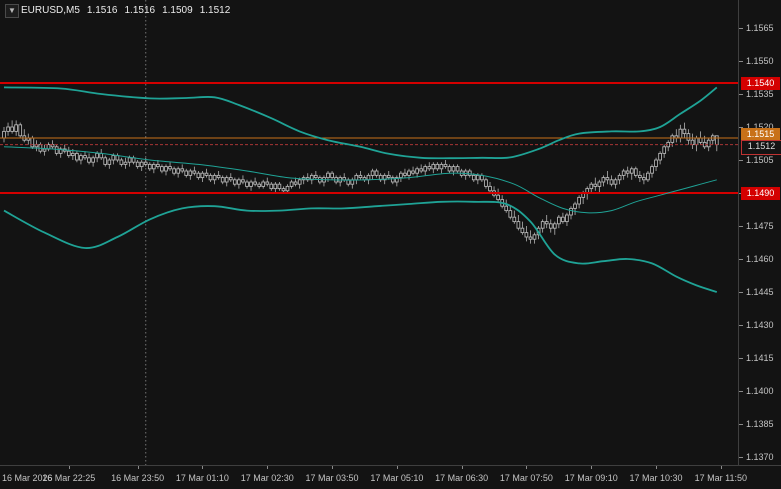 The width and height of the screenshot is (781, 489). I want to click on price-tick-label: 1.1565, so click(760, 28).